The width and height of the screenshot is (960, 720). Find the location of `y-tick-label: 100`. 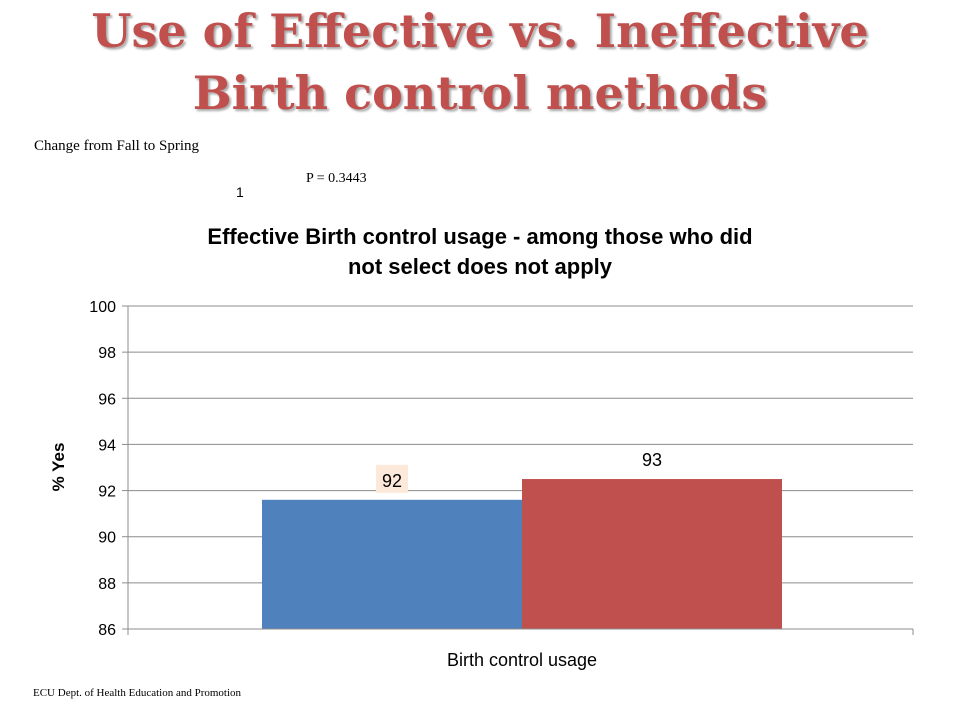

y-tick-label: 100 is located at coordinates (102, 307).